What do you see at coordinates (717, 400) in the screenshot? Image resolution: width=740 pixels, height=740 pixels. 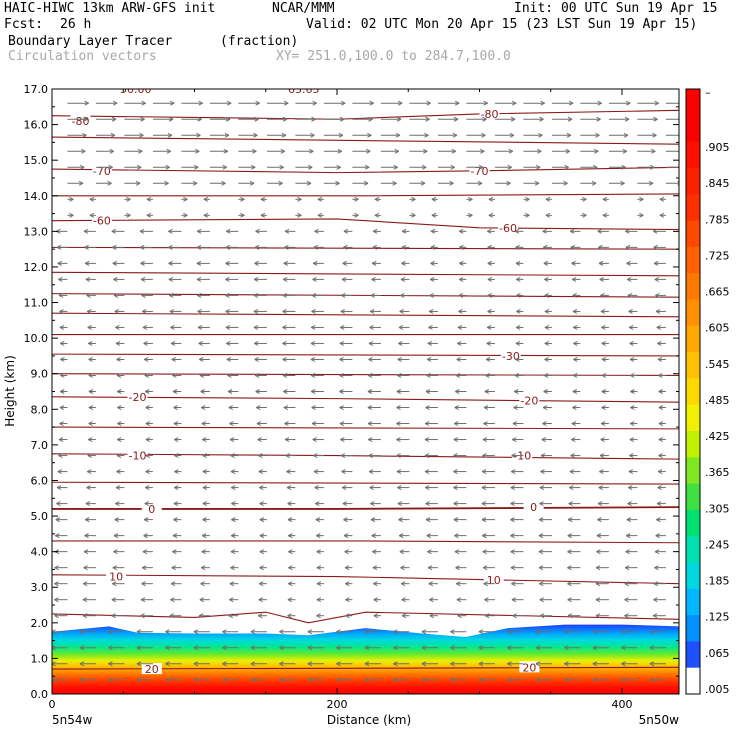 I see `colorbar-label: .485` at bounding box center [717, 400].